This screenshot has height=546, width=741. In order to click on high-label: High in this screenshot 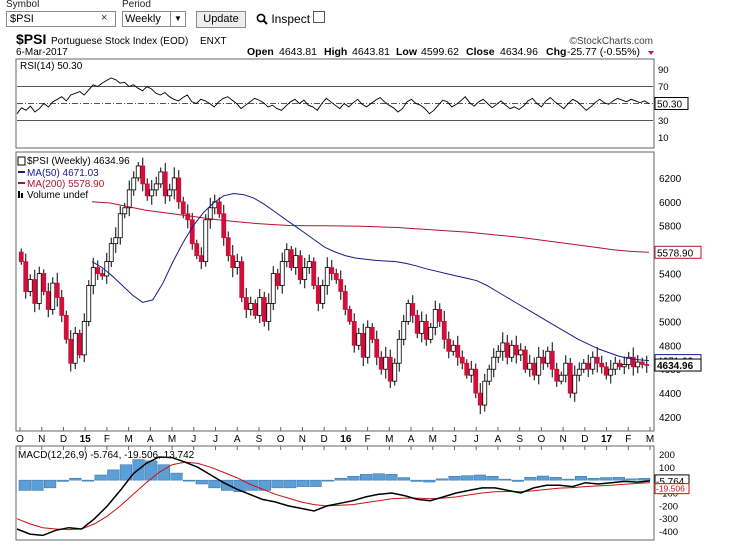, I will do `click(335, 52)`.